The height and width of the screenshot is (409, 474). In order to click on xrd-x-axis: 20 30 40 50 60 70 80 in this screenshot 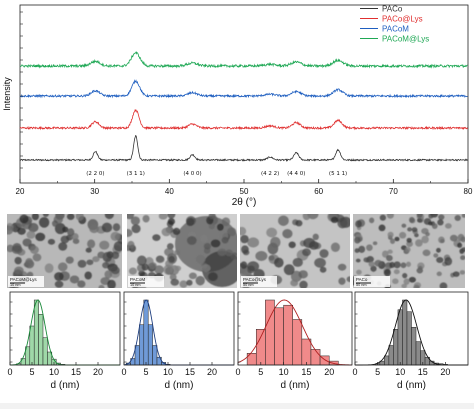, I will do `click(244, 187)`.